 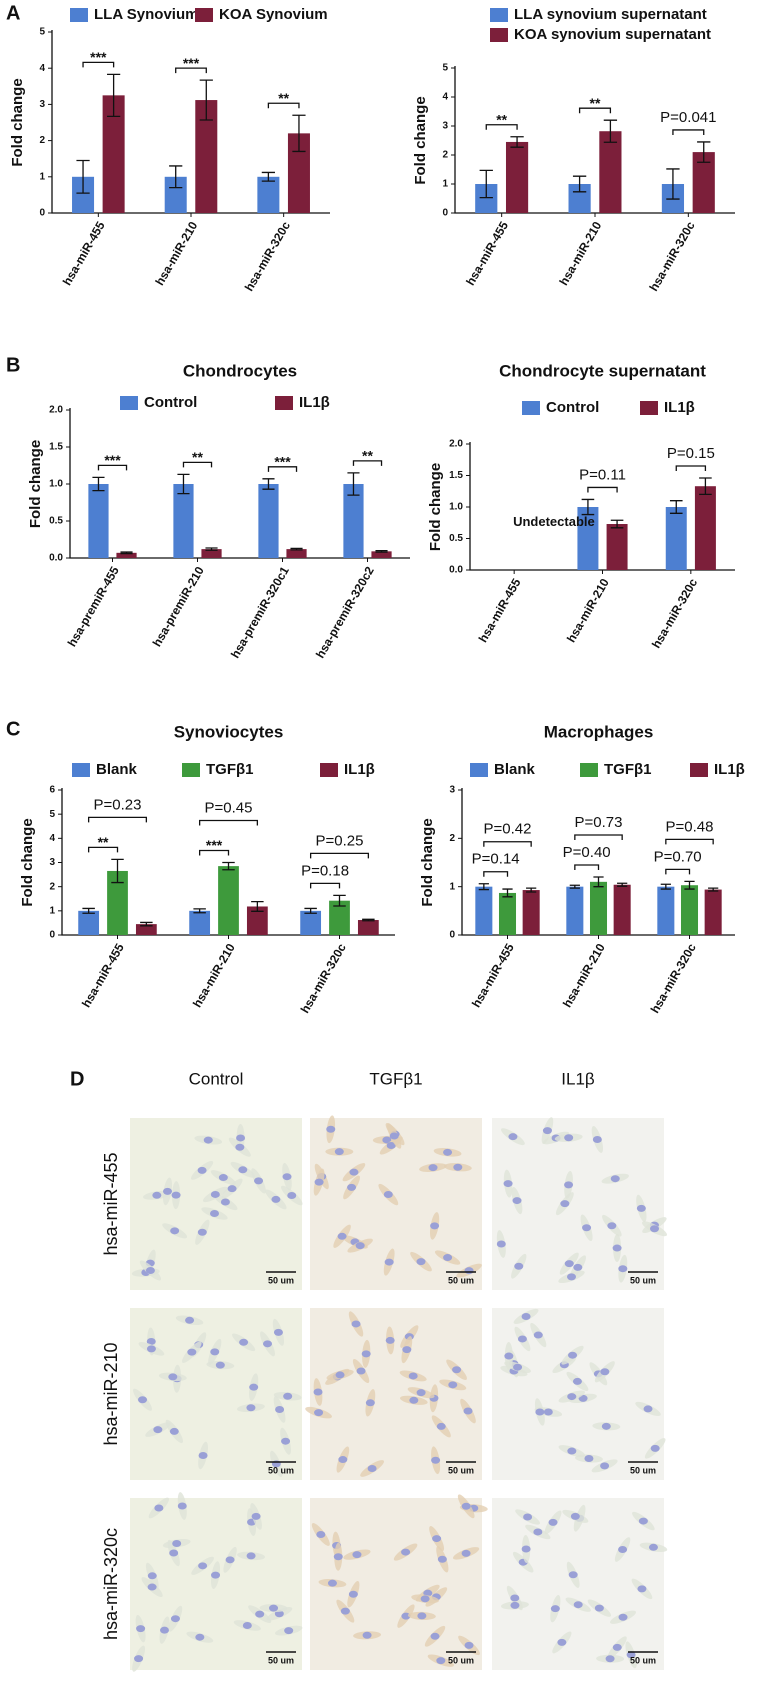 What do you see at coordinates (229, 731) in the screenshot?
I see `chart-title: Synoviocytes` at bounding box center [229, 731].